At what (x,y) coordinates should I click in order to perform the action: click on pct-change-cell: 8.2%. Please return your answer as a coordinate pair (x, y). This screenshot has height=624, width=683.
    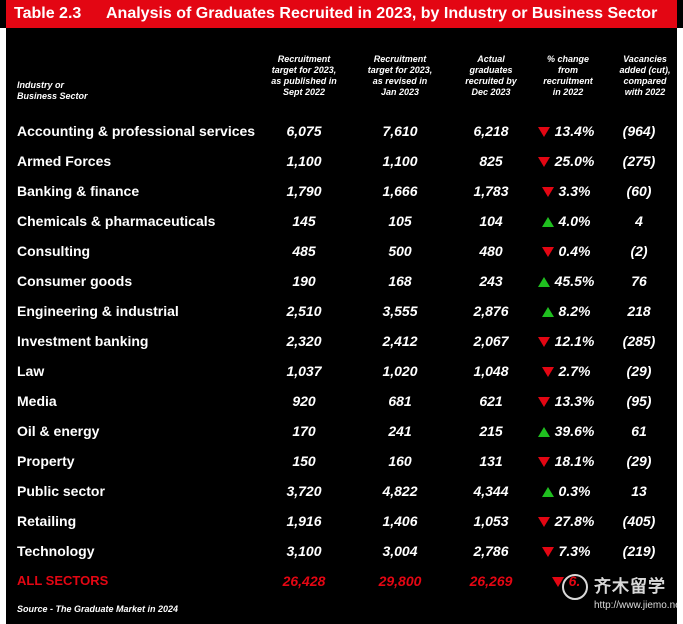
    Looking at the image, I should click on (566, 311).